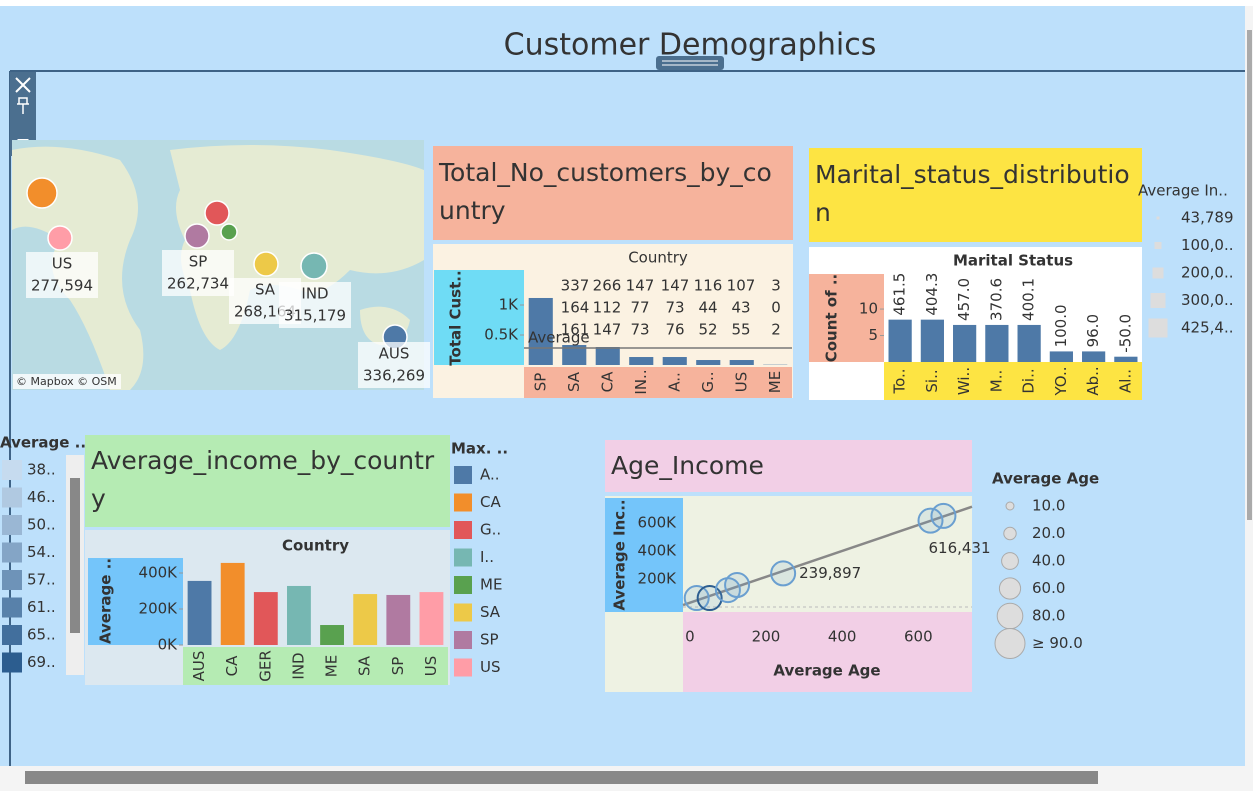 This screenshot has height=791, width=1253. I want to click on legend-scroll-thumb, so click(75, 555).